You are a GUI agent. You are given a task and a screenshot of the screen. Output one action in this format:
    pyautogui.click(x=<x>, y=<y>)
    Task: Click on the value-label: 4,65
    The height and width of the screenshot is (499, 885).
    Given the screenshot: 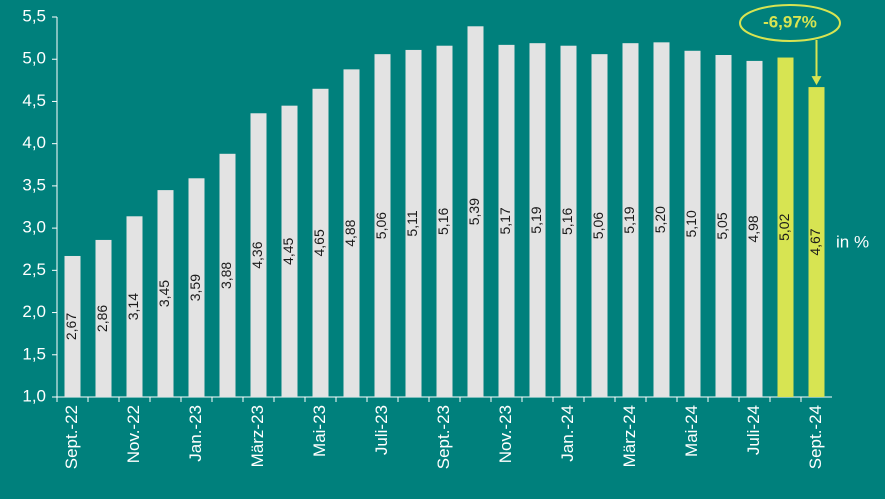 What is the action you would take?
    pyautogui.click(x=319, y=242)
    